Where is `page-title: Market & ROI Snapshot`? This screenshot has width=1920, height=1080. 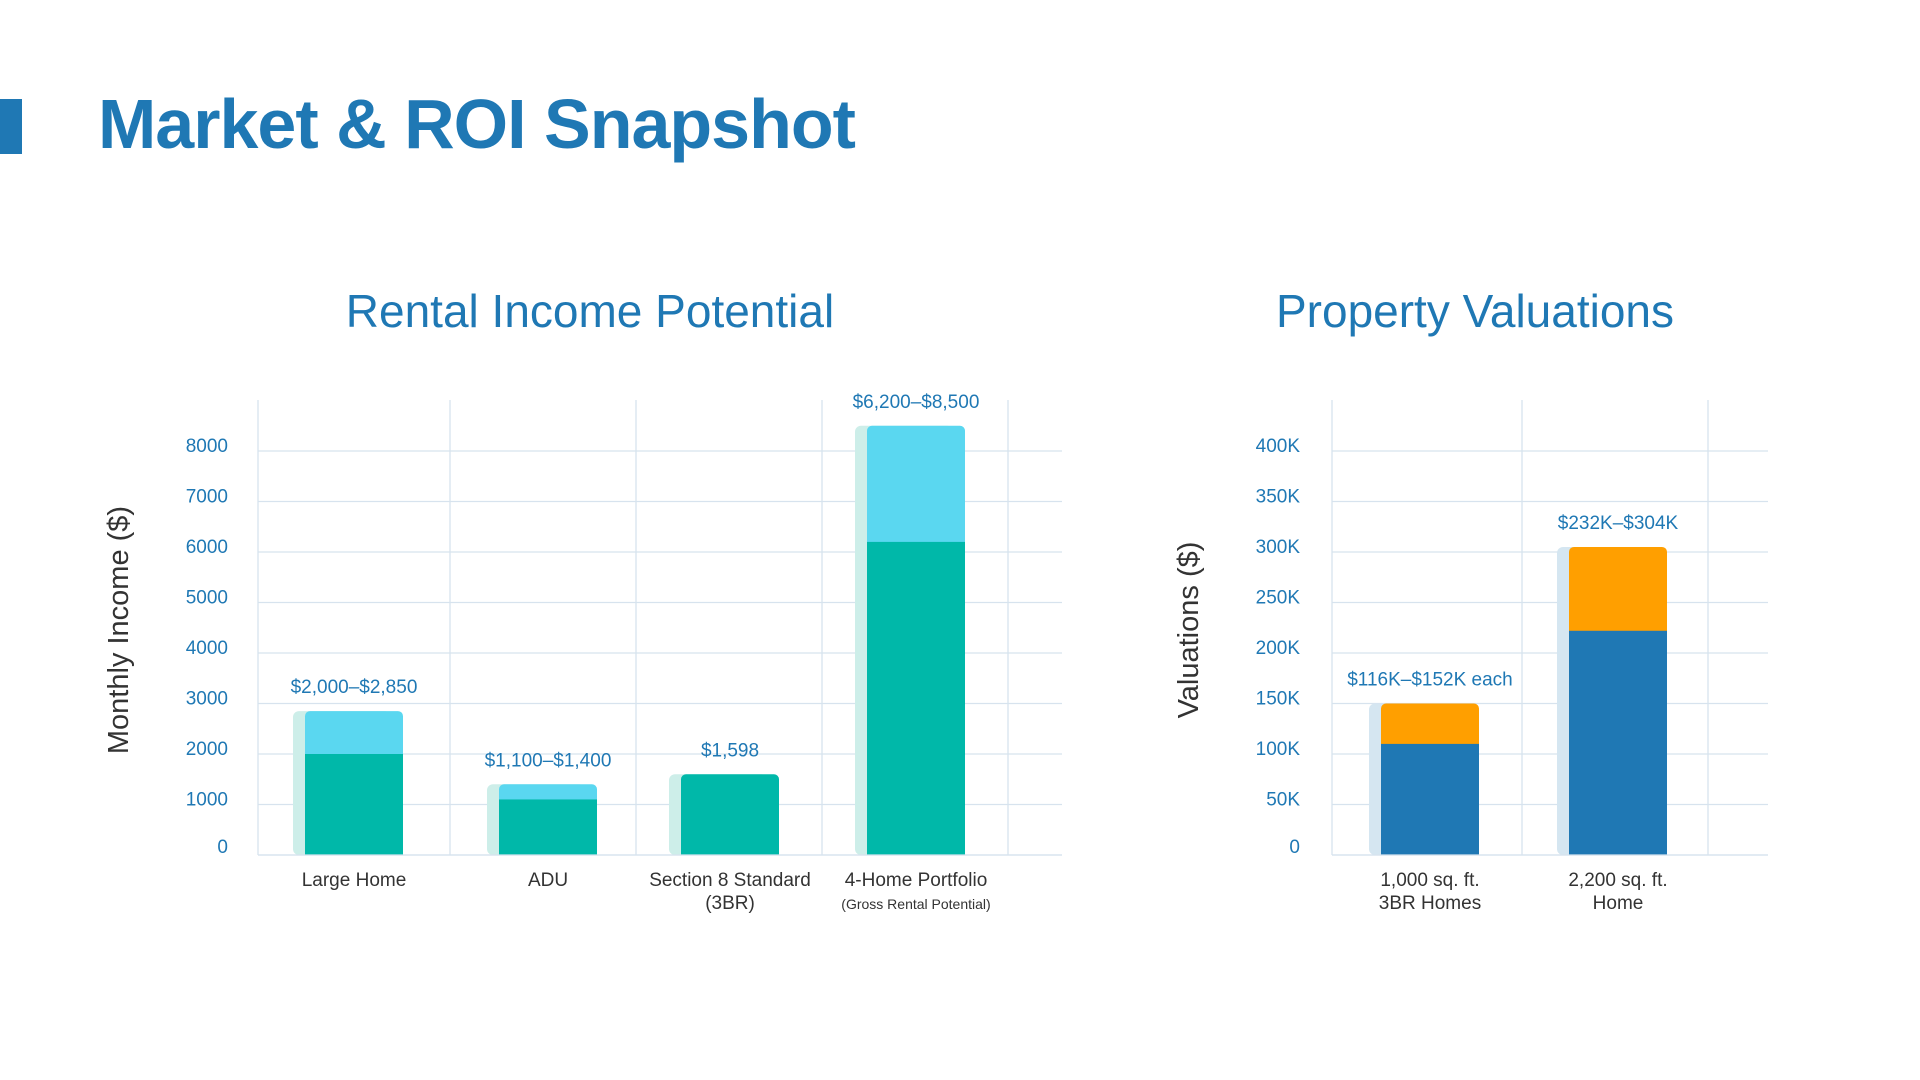
page-title: Market & ROI Snapshot is located at coordinates (477, 124).